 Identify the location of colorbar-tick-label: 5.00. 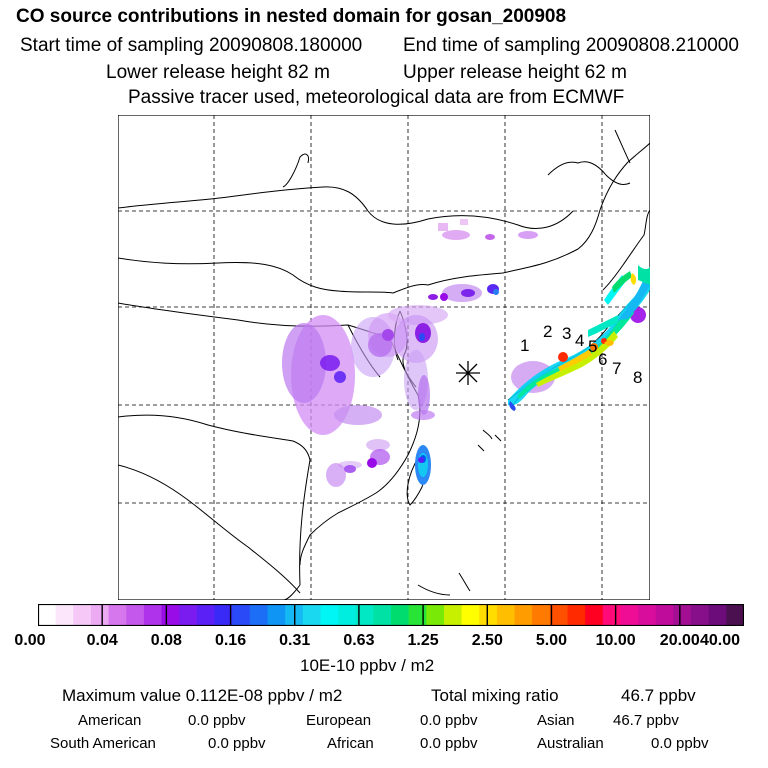
(551, 640).